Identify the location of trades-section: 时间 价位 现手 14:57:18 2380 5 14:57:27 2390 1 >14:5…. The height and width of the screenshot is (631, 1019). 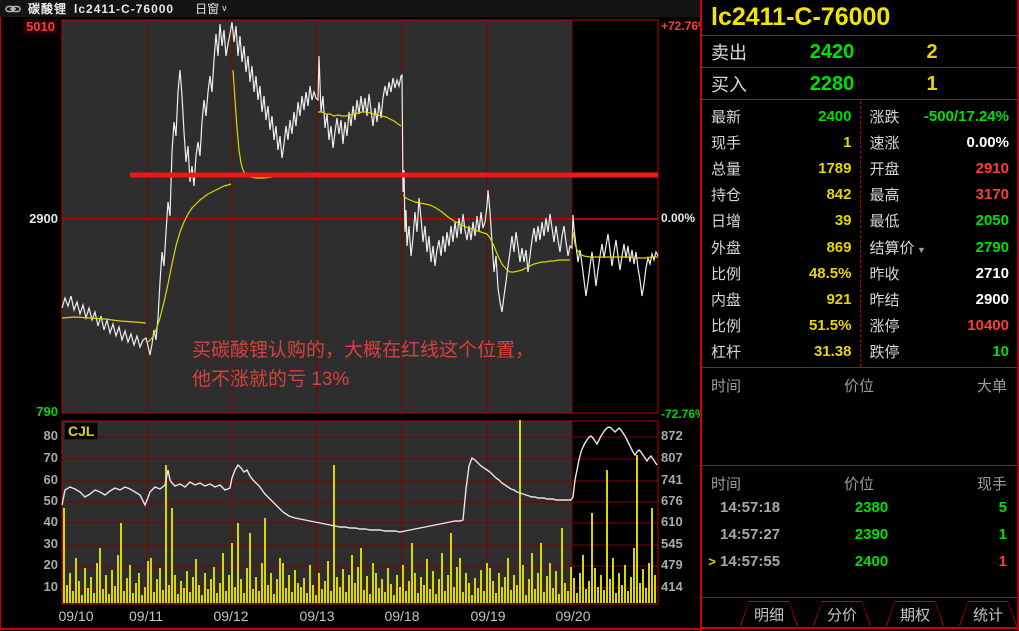
(859, 532).